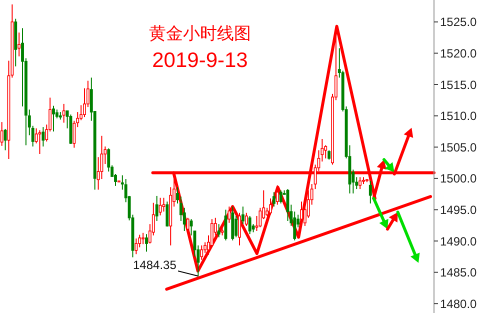 Image resolution: width=482 pixels, height=313 pixels. What do you see at coordinates (200, 61) in the screenshot?
I see `text: 2019-9-13` at bounding box center [200, 61].